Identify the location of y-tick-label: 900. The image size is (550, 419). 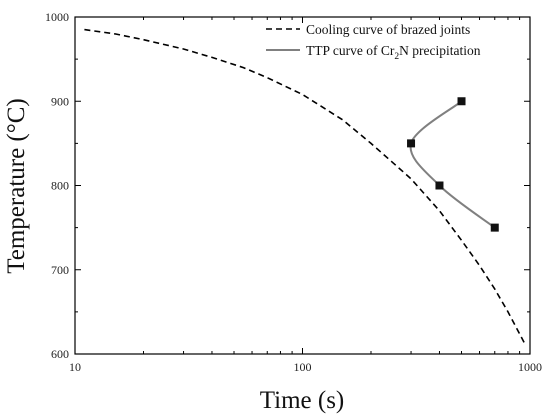
(60, 101).